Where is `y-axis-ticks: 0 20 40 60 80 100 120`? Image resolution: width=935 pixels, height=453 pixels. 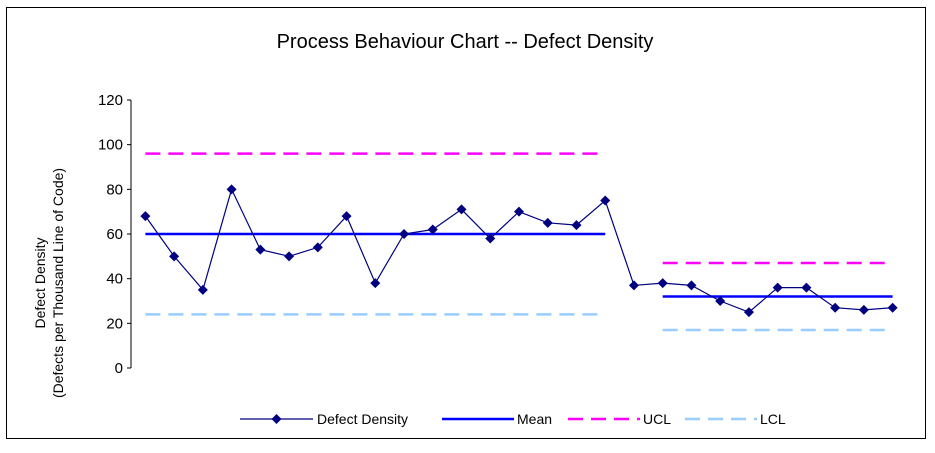
y-axis-ticks: 0 20 40 60 80 100 120 is located at coordinates (114, 234).